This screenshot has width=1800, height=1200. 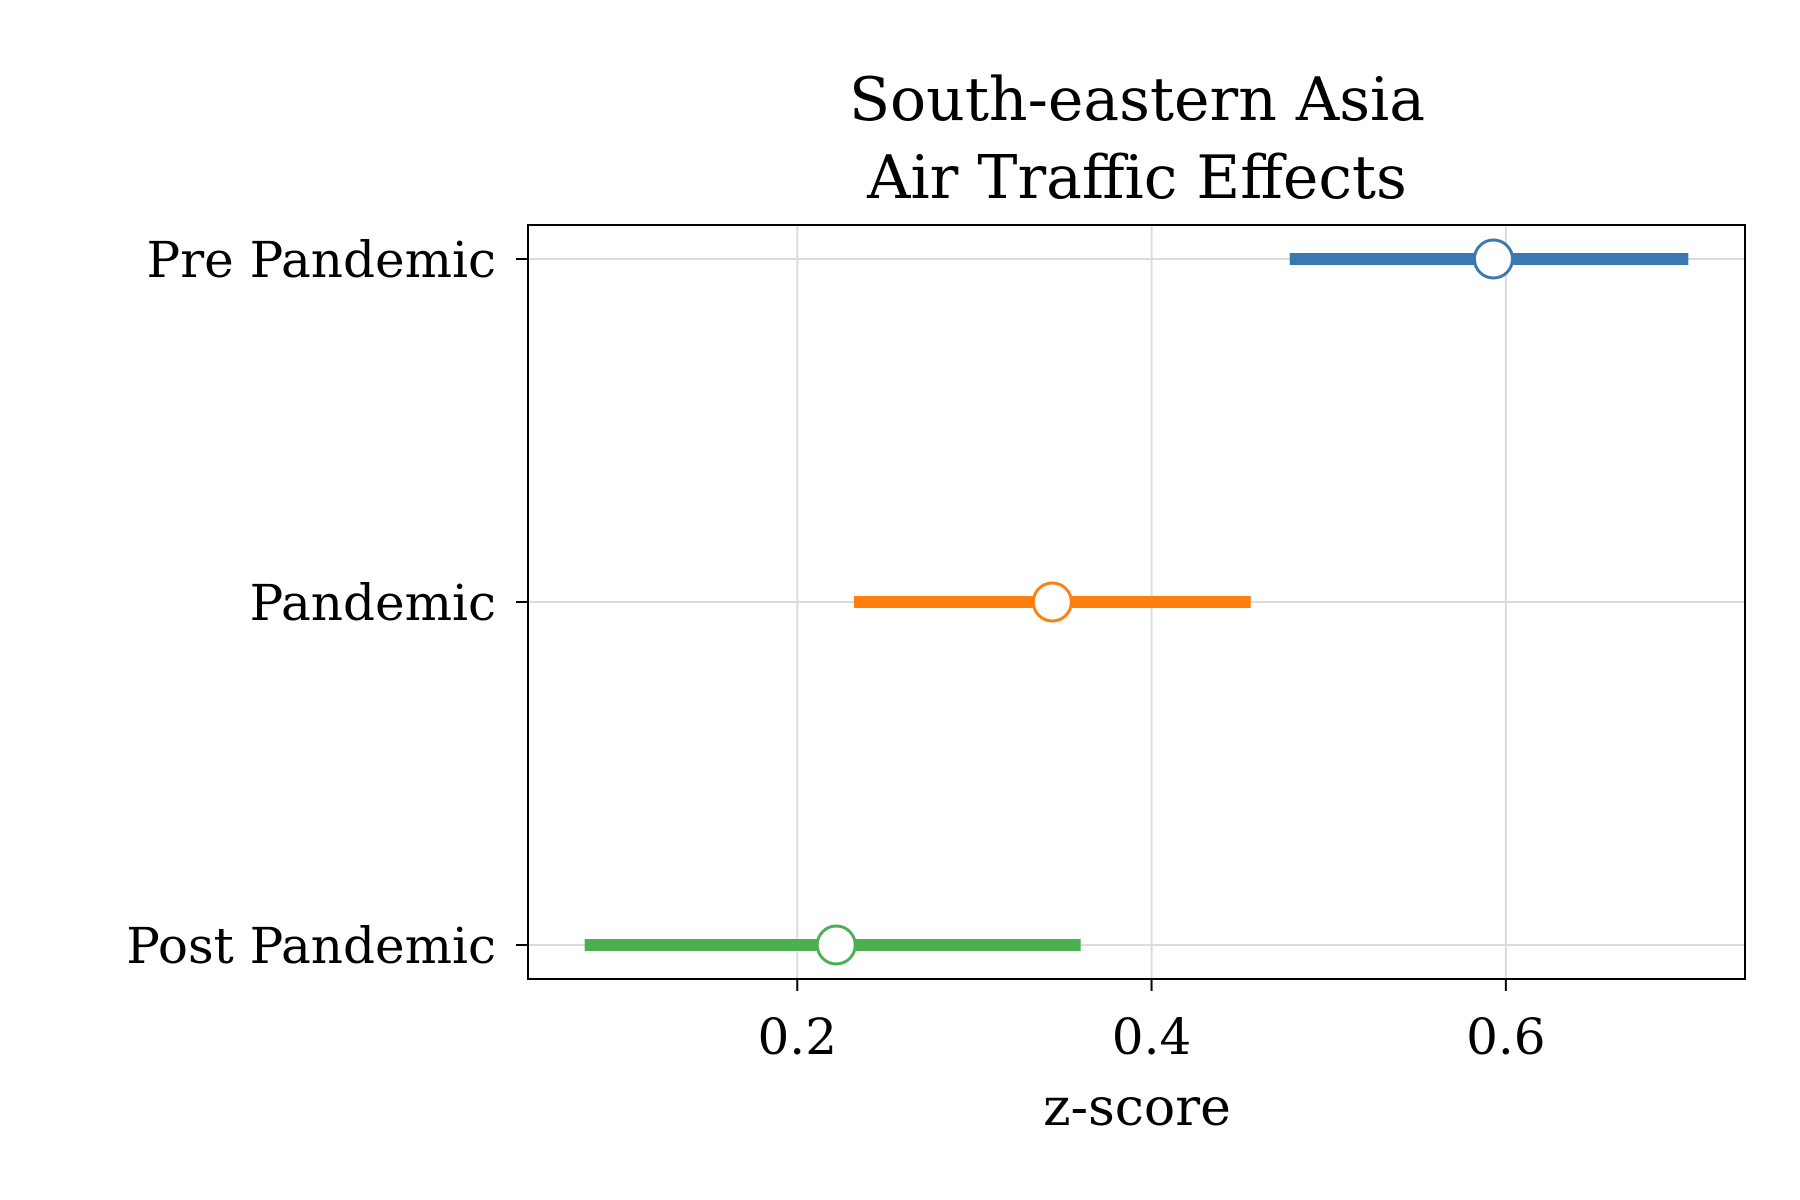 What do you see at coordinates (1152, 1037) in the screenshot?
I see `x-tick-label: 0.4` at bounding box center [1152, 1037].